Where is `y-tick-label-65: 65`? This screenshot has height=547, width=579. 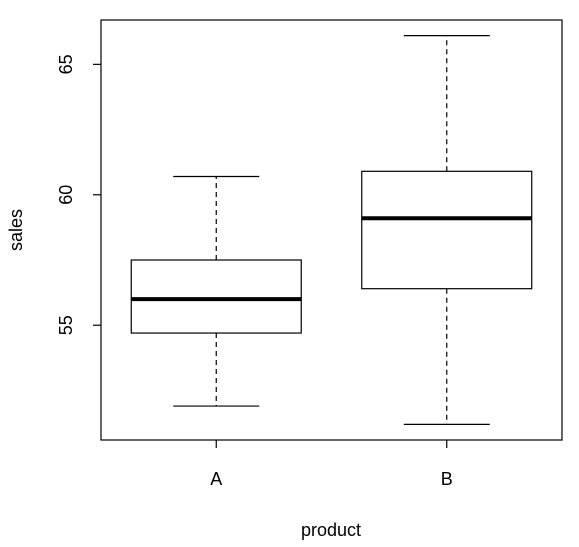 y-tick-label-65: 65 is located at coordinates (66, 64).